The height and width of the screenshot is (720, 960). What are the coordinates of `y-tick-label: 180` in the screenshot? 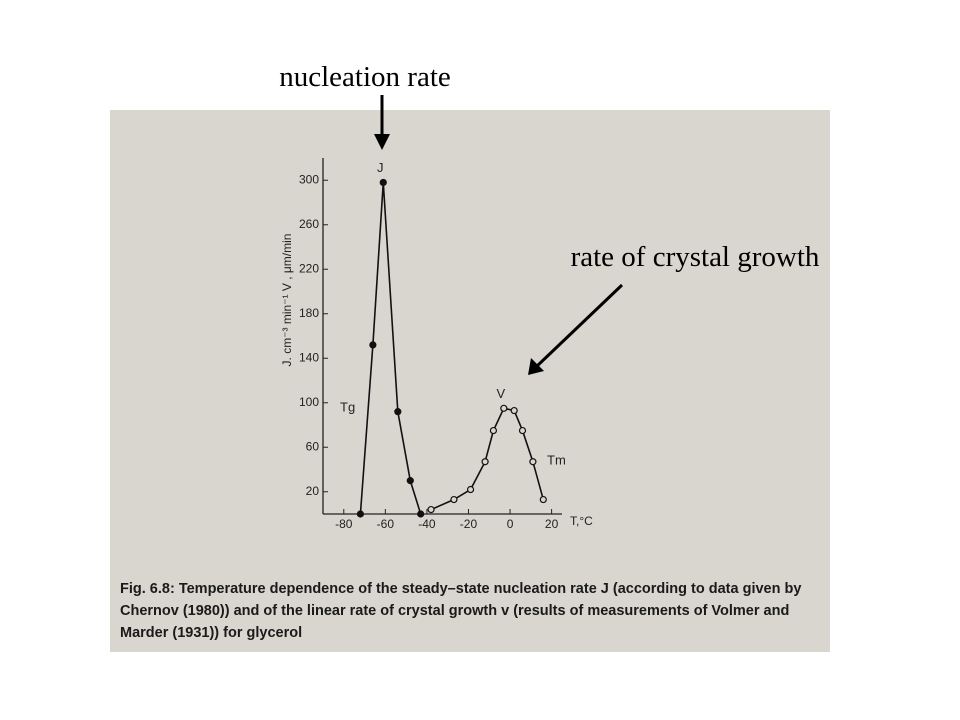 It's located at (309, 313).